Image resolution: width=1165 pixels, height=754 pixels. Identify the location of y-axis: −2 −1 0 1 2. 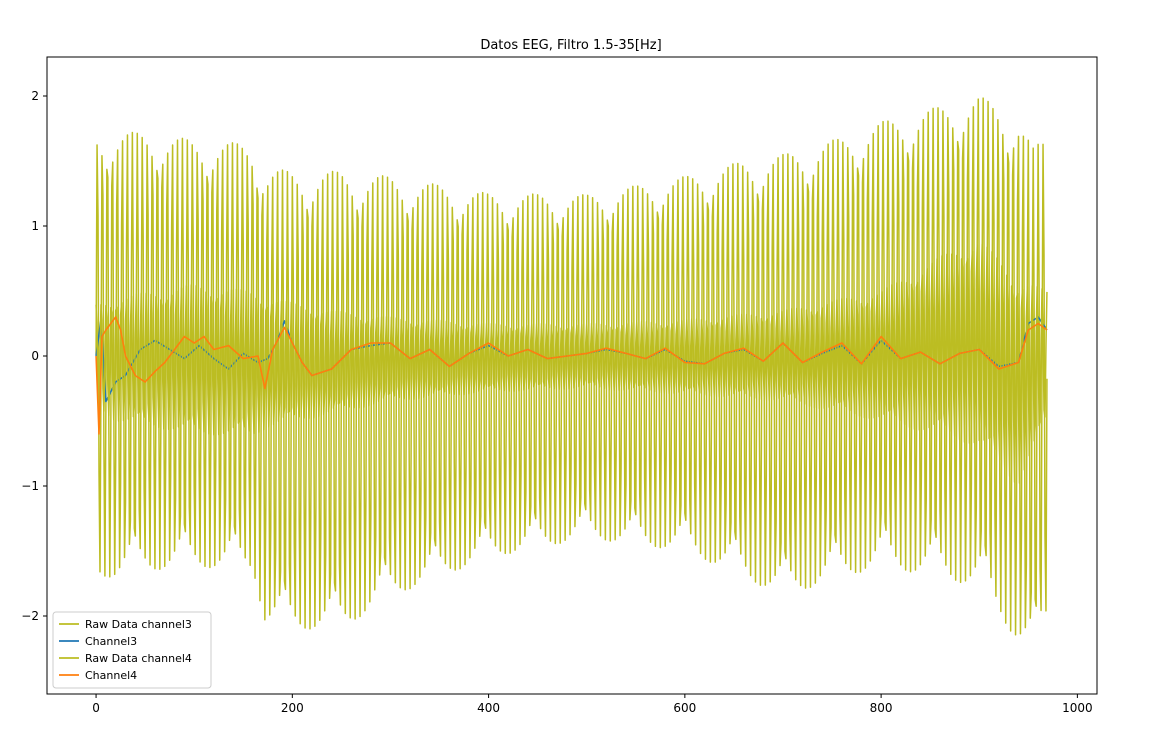
(34, 356).